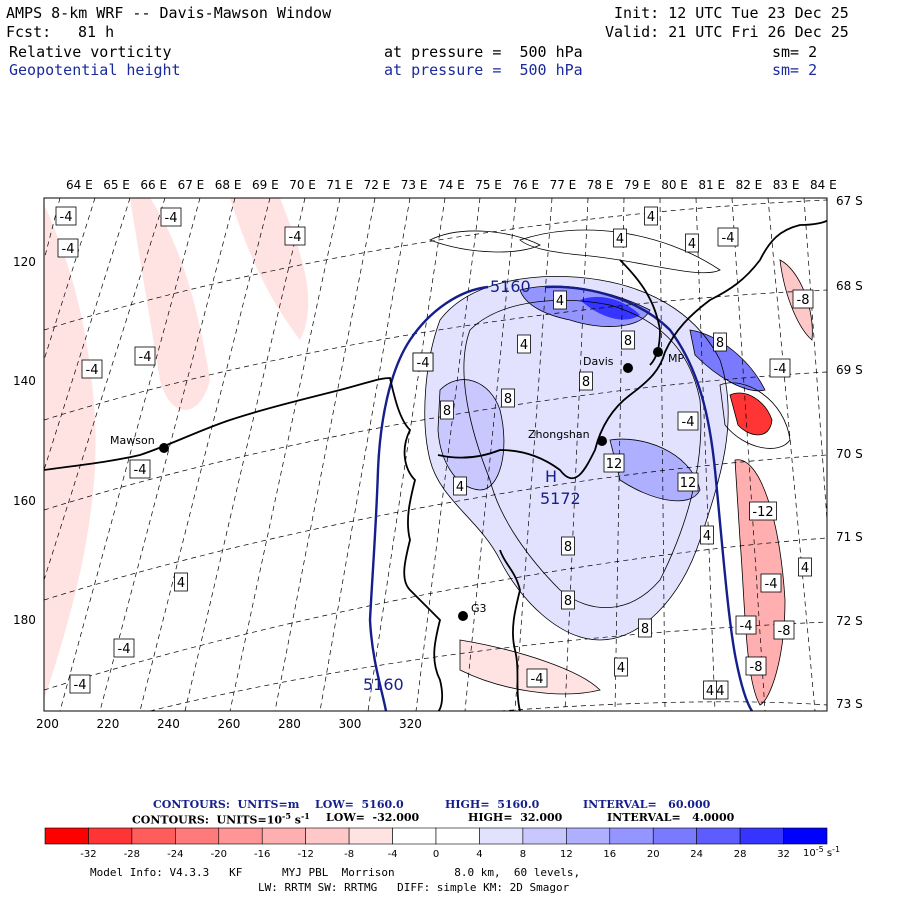 Image resolution: width=900 pixels, height=900 pixels. I want to click on lon-label: 64 E, so click(79, 185).